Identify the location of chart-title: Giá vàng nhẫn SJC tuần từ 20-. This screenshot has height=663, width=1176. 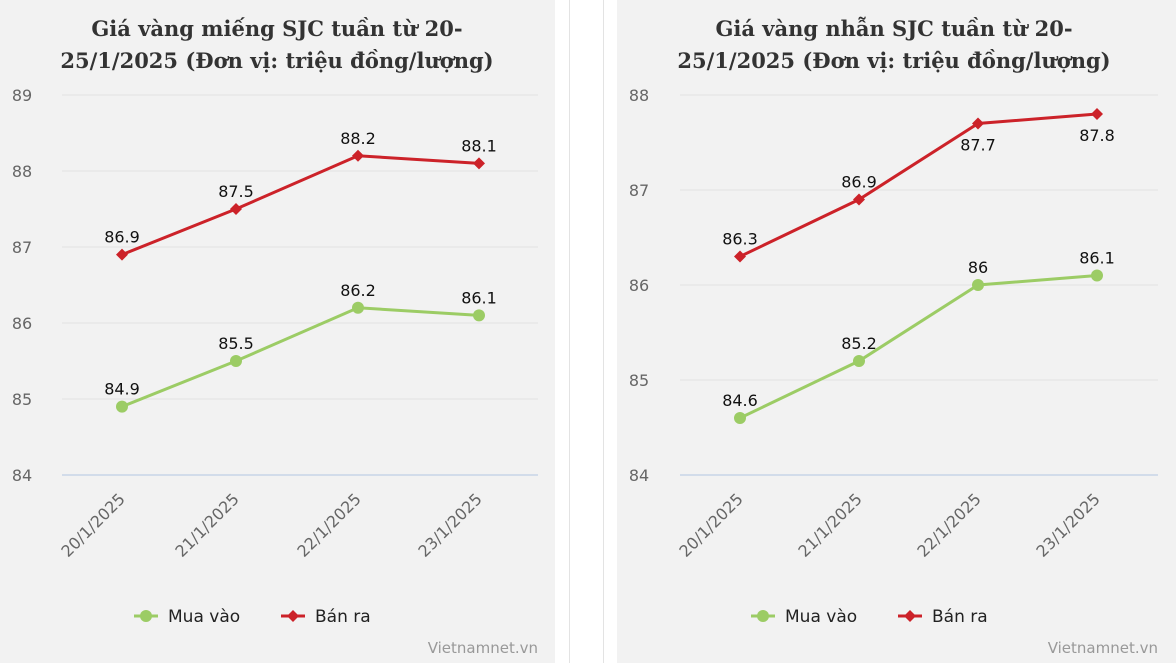
(893, 28).